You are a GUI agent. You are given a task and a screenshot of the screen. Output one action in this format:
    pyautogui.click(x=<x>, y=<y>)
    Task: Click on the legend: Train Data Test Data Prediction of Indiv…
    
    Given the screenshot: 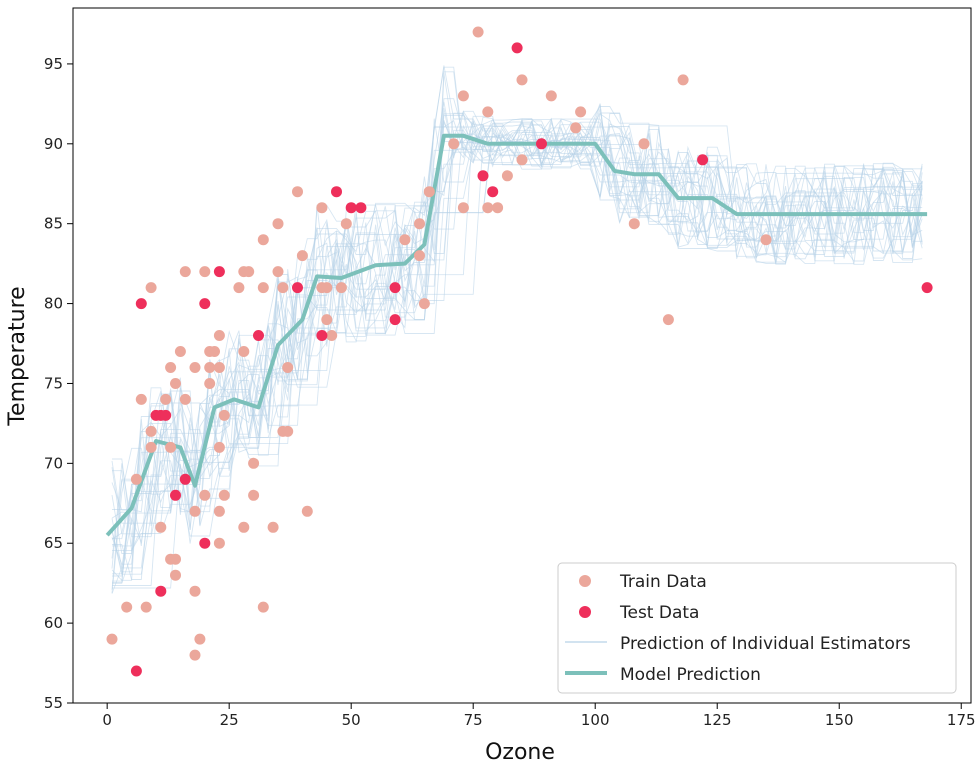 What is the action you would take?
    pyautogui.click(x=757, y=628)
    